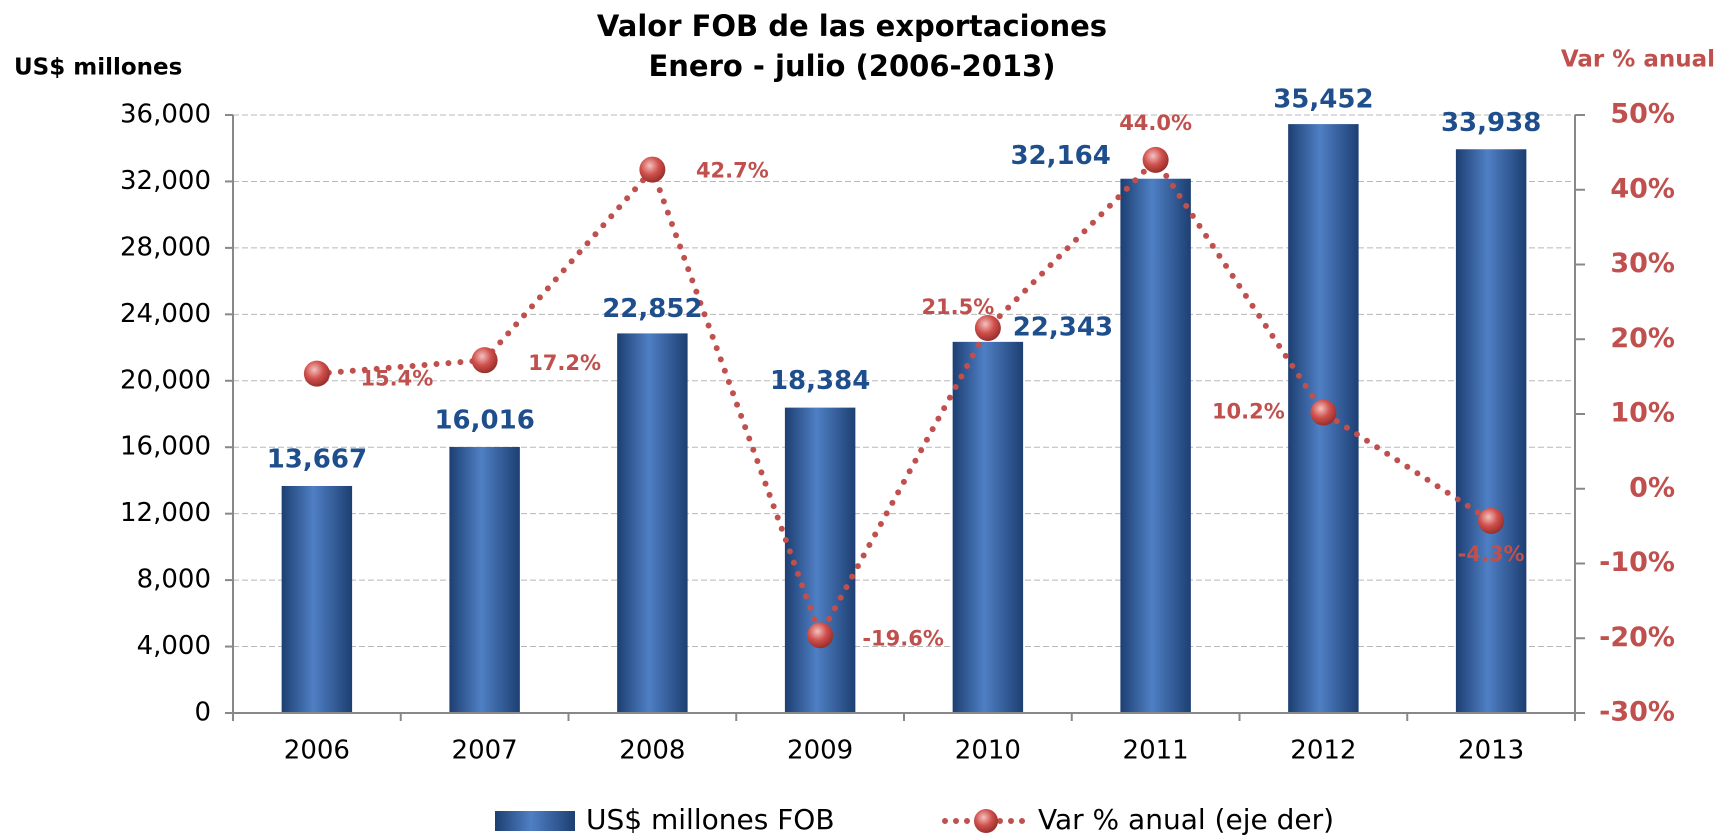  Describe the element at coordinates (1060, 156) in the screenshot. I see `bar-value-label: 32,164` at that location.